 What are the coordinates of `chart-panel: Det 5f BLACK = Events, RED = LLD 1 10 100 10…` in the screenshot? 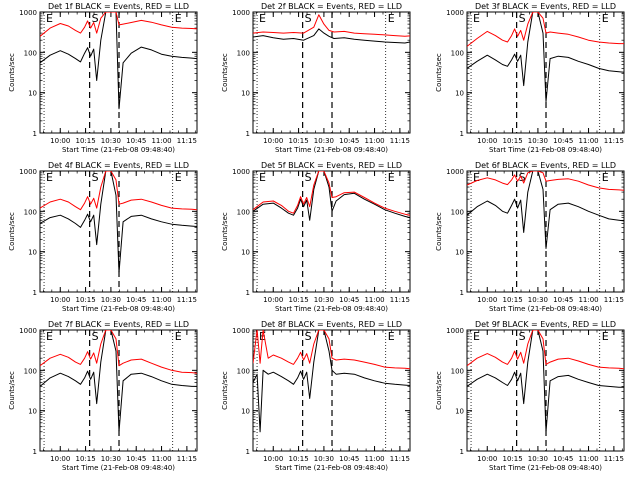 It's located at (316, 237).